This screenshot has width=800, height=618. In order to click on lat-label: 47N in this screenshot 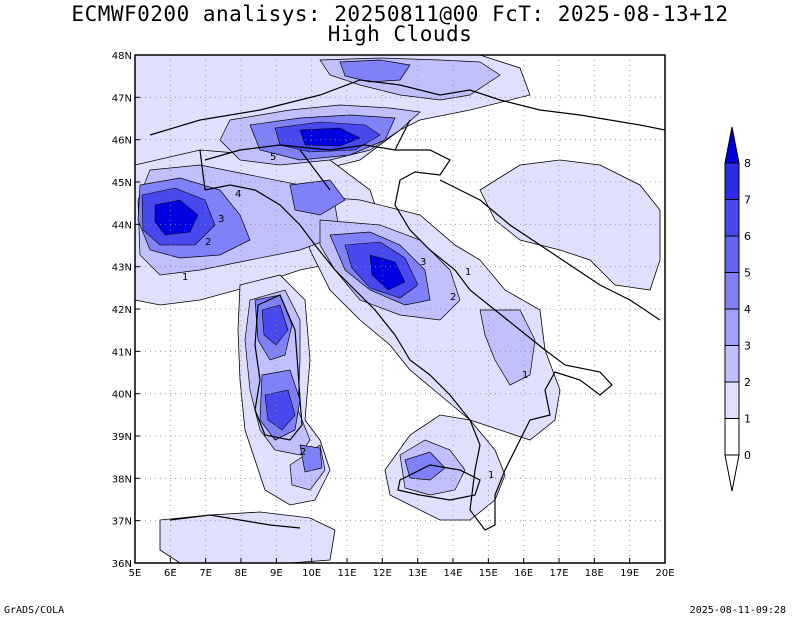, I will do `click(122, 98)`.